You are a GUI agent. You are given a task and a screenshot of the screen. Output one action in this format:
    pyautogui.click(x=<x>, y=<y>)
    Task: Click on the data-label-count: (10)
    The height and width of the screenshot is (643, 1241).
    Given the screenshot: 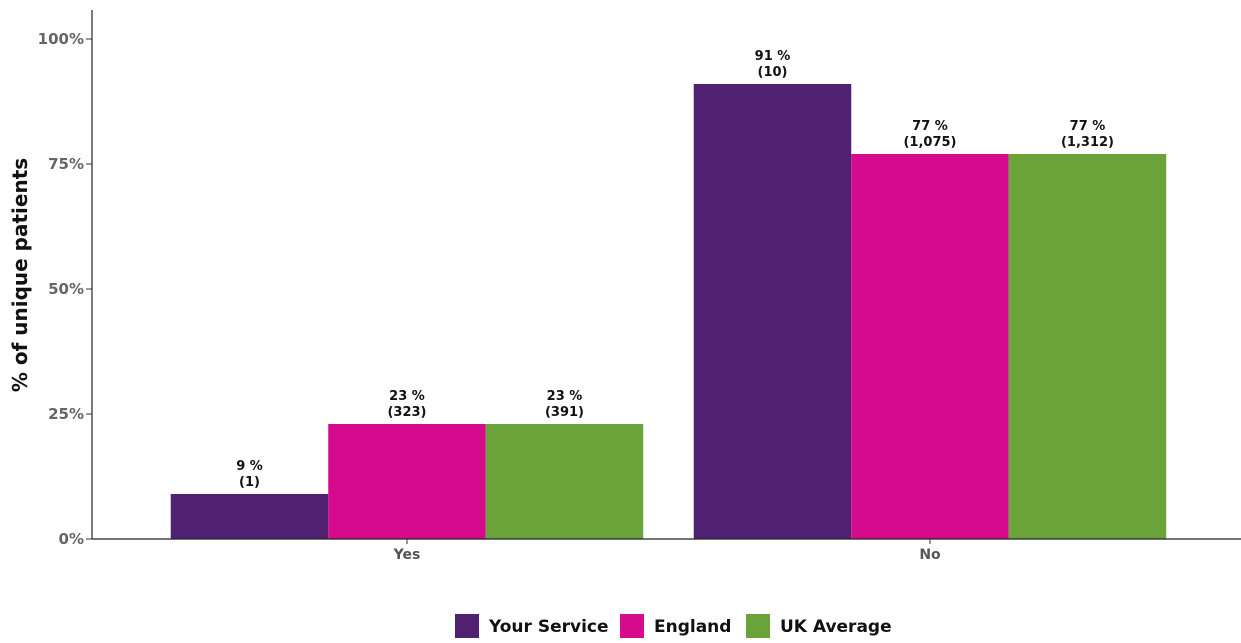 What is the action you would take?
    pyautogui.click(x=773, y=72)
    